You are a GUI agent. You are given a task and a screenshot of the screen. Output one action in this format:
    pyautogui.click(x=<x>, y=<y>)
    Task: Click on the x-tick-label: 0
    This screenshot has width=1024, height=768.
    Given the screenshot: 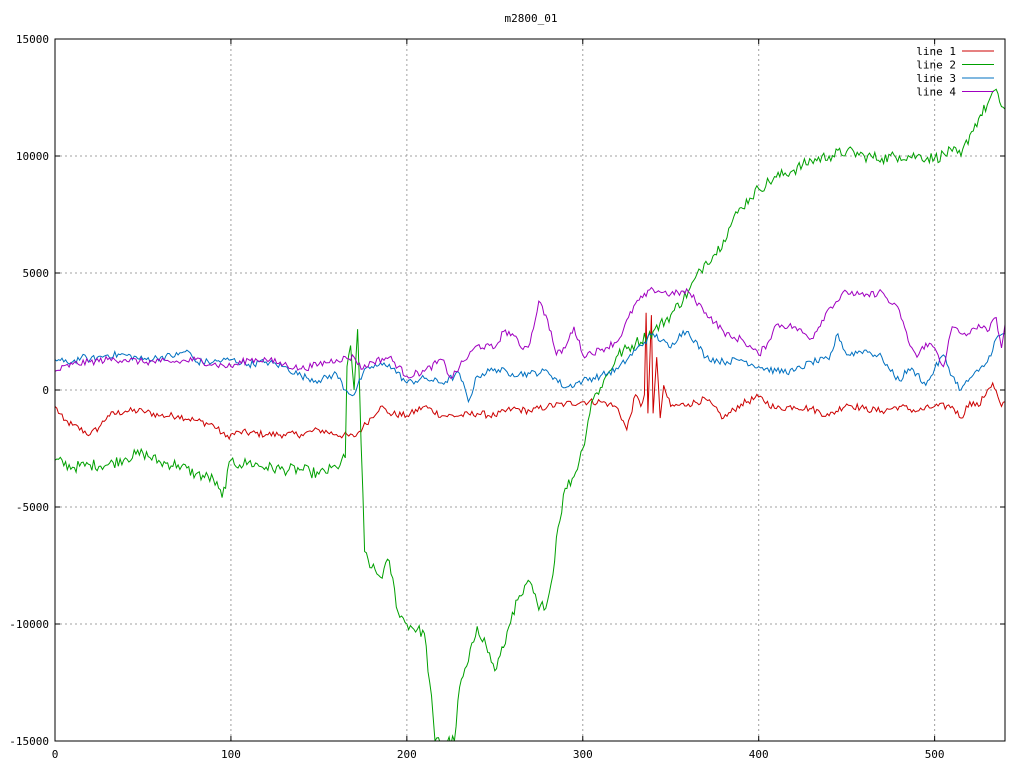 What is the action you would take?
    pyautogui.click(x=55, y=754)
    